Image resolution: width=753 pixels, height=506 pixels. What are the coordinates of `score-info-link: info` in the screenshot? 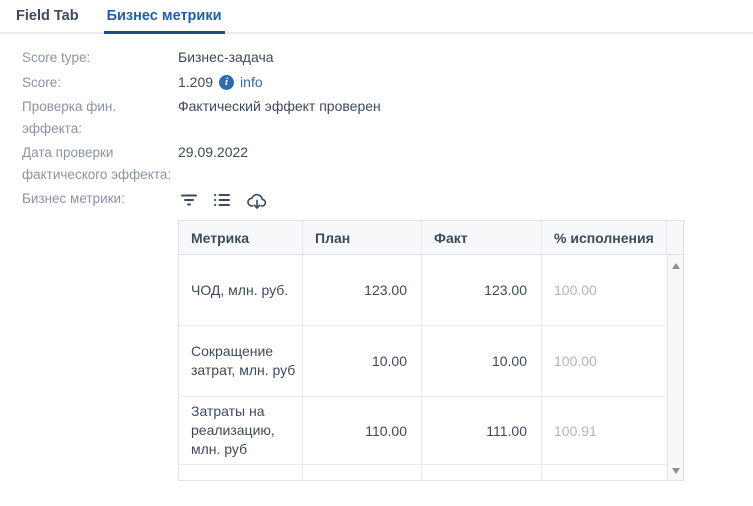 It's located at (251, 81).